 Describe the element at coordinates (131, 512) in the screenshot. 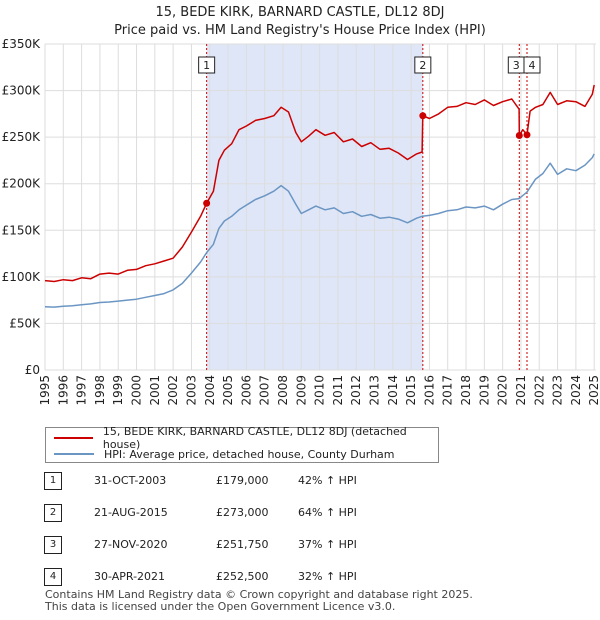

I see `sale-date: 21-AUG-2015` at that location.